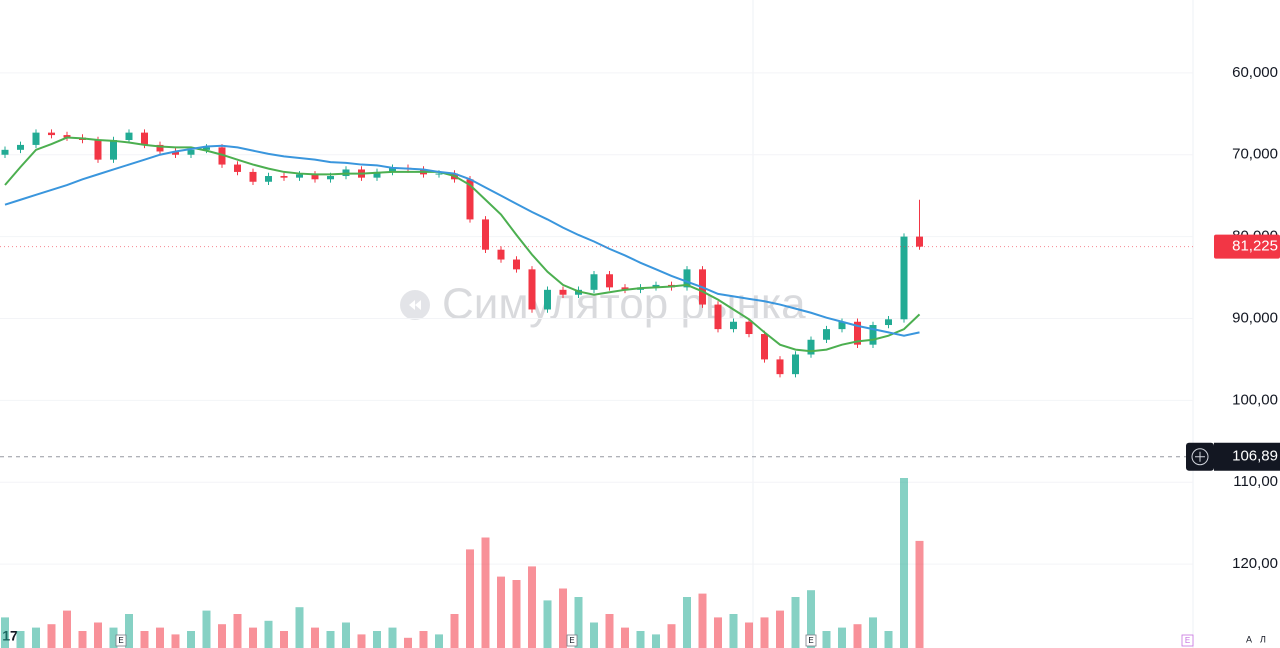 The image size is (1280, 648). I want to click on y-tick-label: 110,00, so click(1255, 481).